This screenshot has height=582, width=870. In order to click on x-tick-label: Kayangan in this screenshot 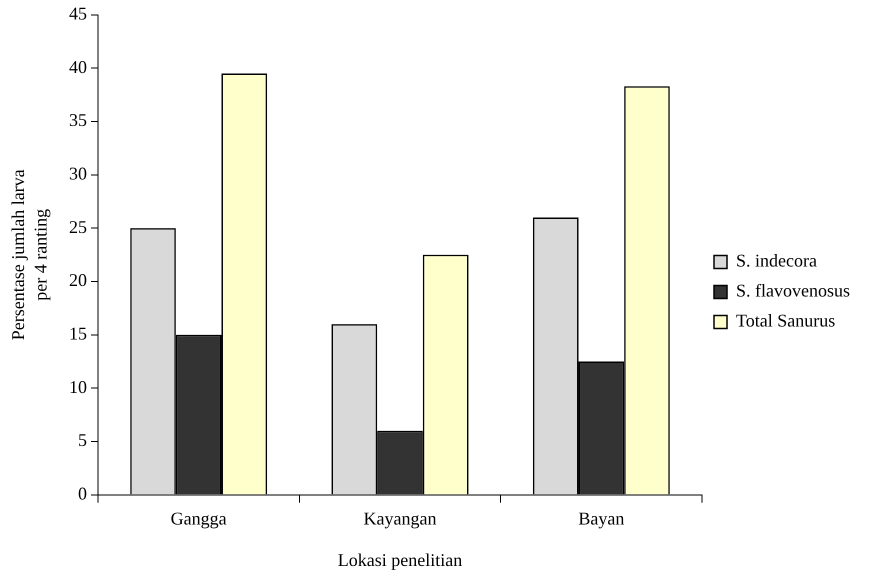, I will do `click(400, 518)`.